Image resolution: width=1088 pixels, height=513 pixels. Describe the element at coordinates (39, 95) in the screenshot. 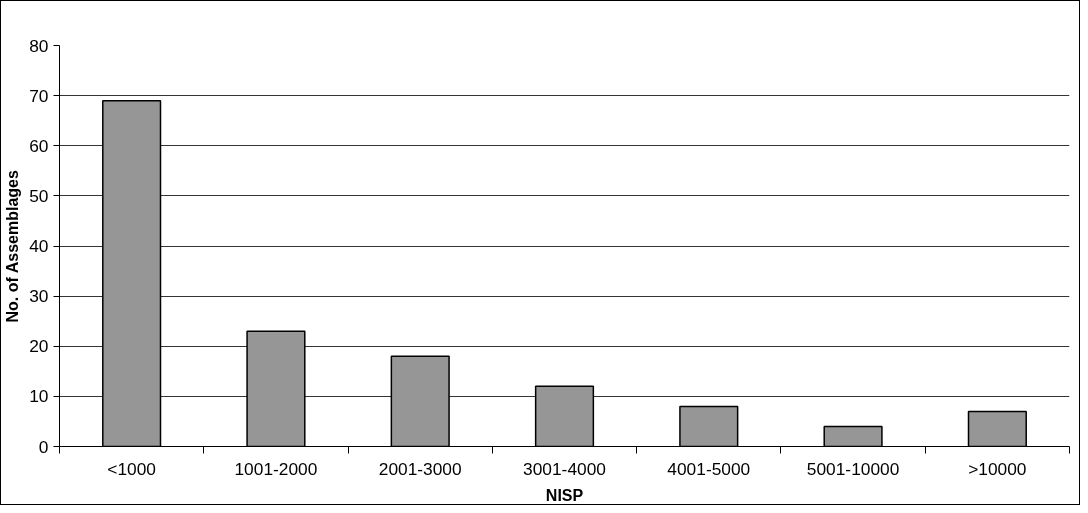

I see `y-tick-label: 70` at that location.